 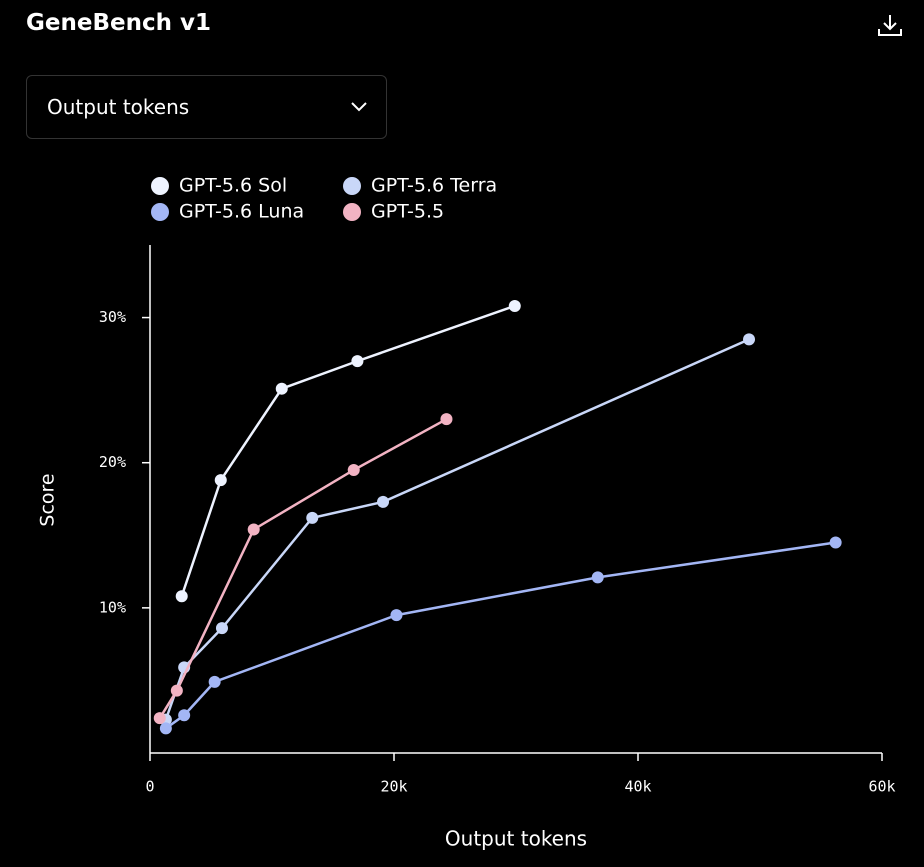 I want to click on x-axis-title: Output tokens, so click(x=516, y=839).